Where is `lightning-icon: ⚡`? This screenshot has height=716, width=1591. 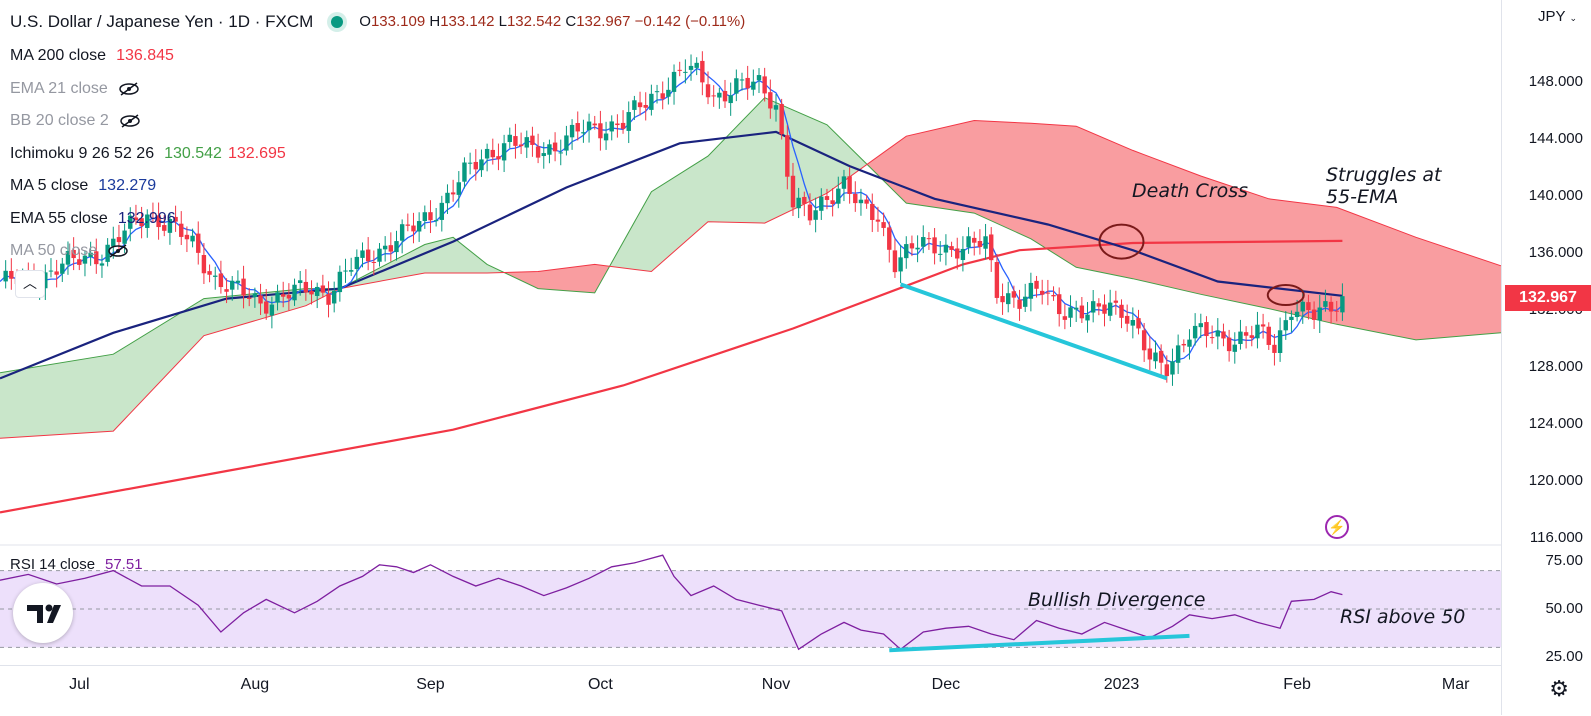
lightning-icon: ⚡ is located at coordinates (1337, 527).